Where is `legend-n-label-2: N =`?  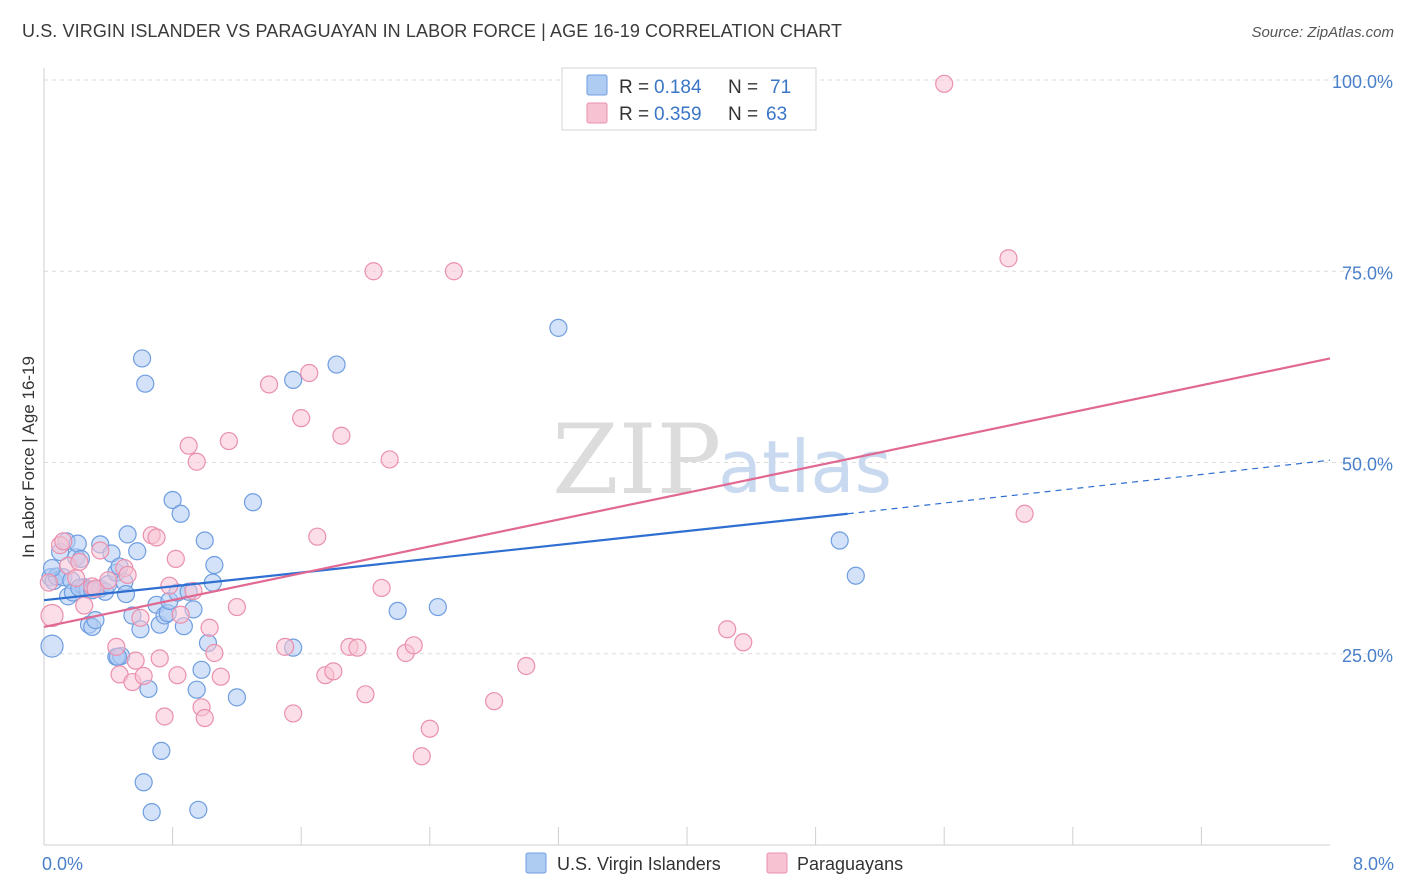
legend-n-label-2: N = is located at coordinates (743, 114).